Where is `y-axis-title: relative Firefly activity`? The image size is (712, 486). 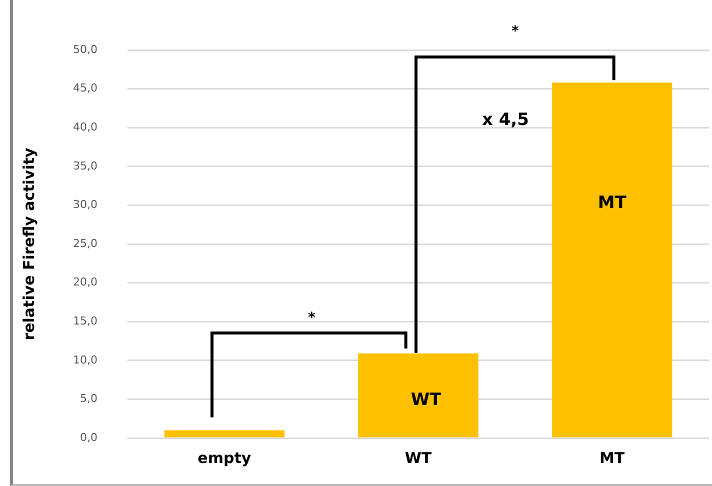
y-axis-title: relative Firefly activity is located at coordinates (29, 243).